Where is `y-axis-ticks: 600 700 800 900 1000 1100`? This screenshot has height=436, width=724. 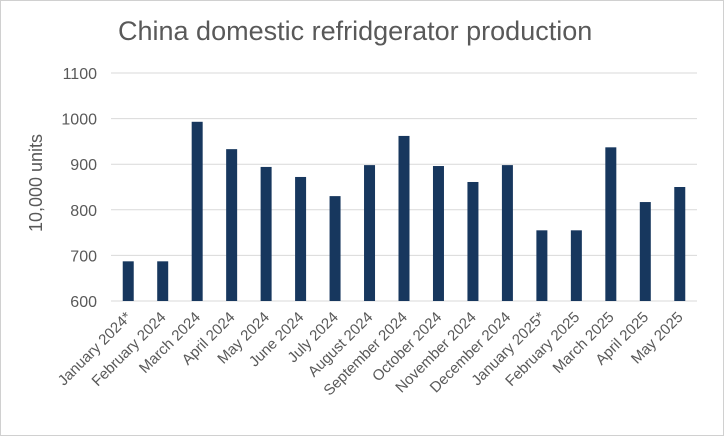
y-axis-ticks: 600 700 800 900 1000 1100 is located at coordinates (79, 188).